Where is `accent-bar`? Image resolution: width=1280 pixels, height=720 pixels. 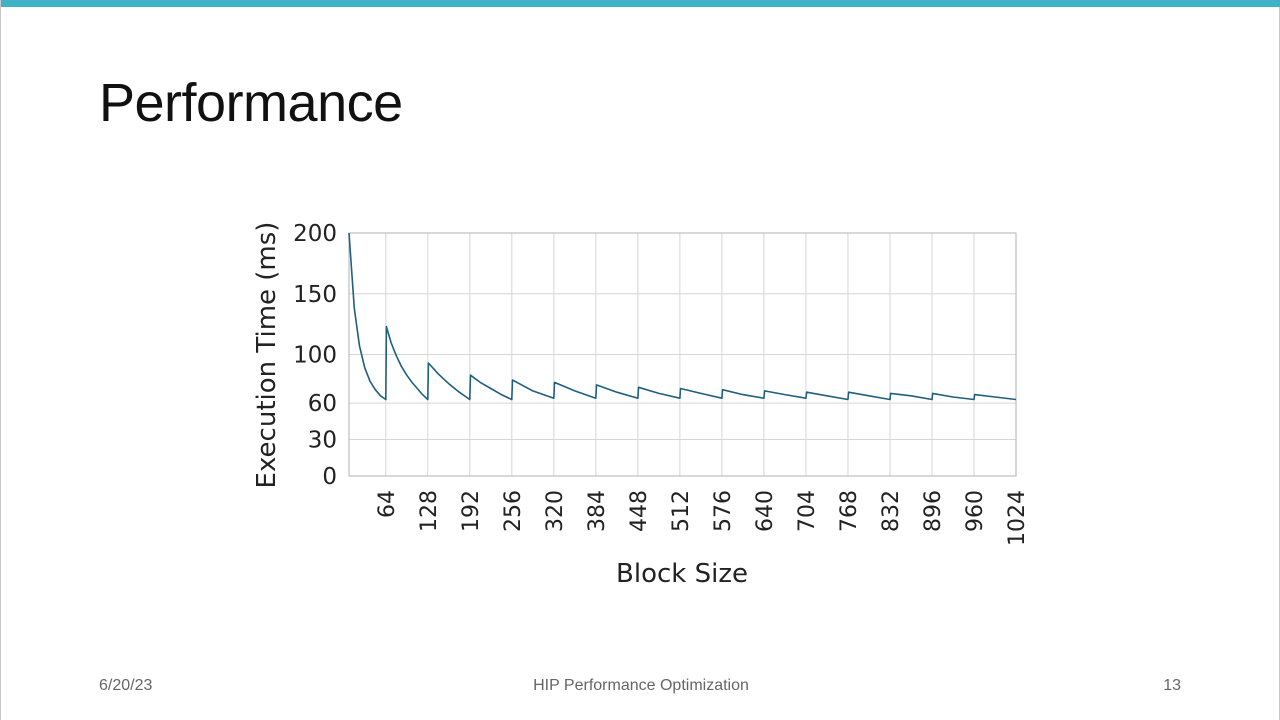
accent-bar is located at coordinates (640, 3).